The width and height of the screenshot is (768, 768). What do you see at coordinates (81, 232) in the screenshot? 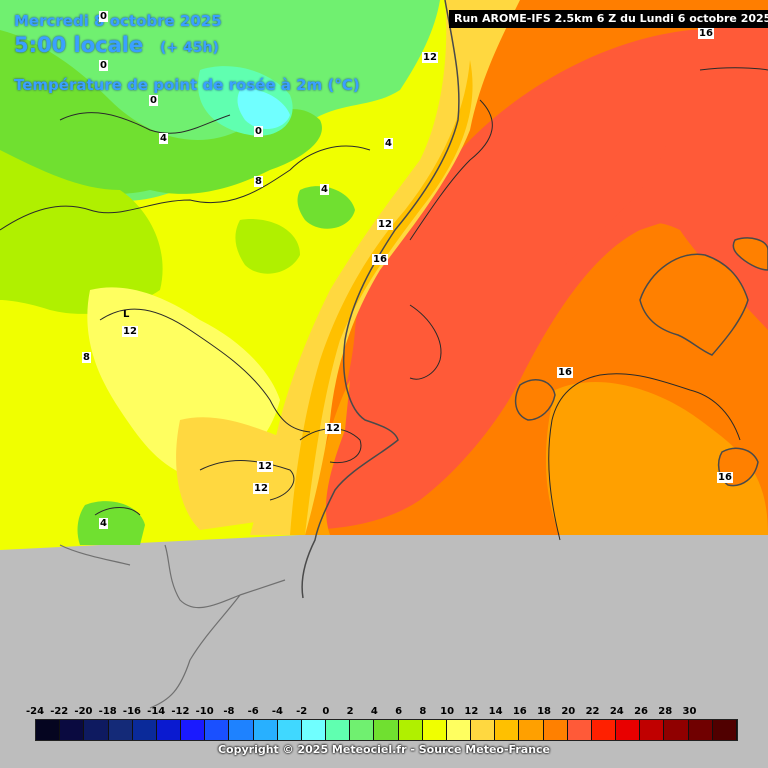
I see `green-west-field` at bounding box center [81, 232].